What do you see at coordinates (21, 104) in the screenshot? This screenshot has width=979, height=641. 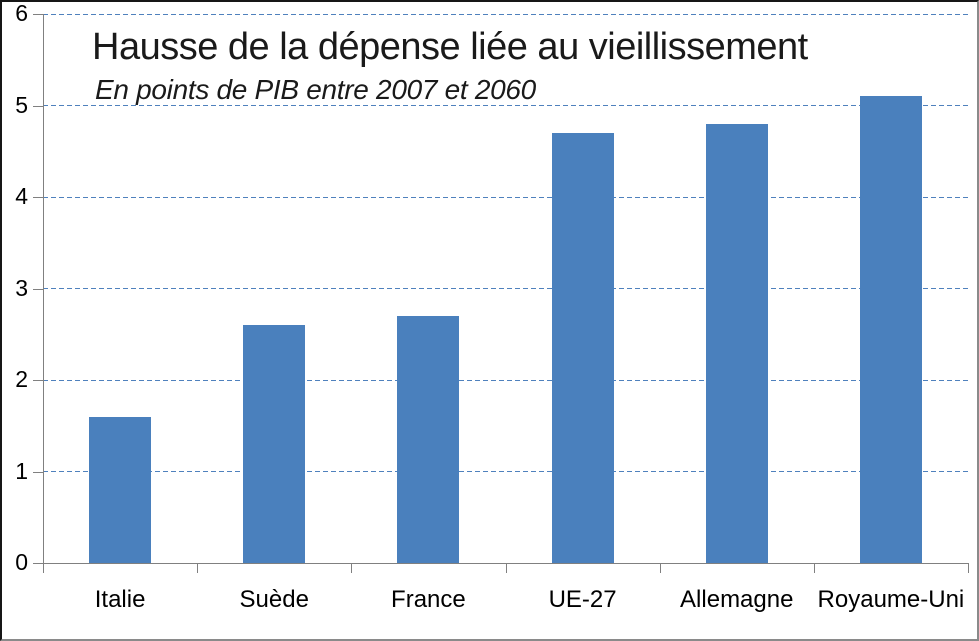 I see `y-tick-label-5: 5` at bounding box center [21, 104].